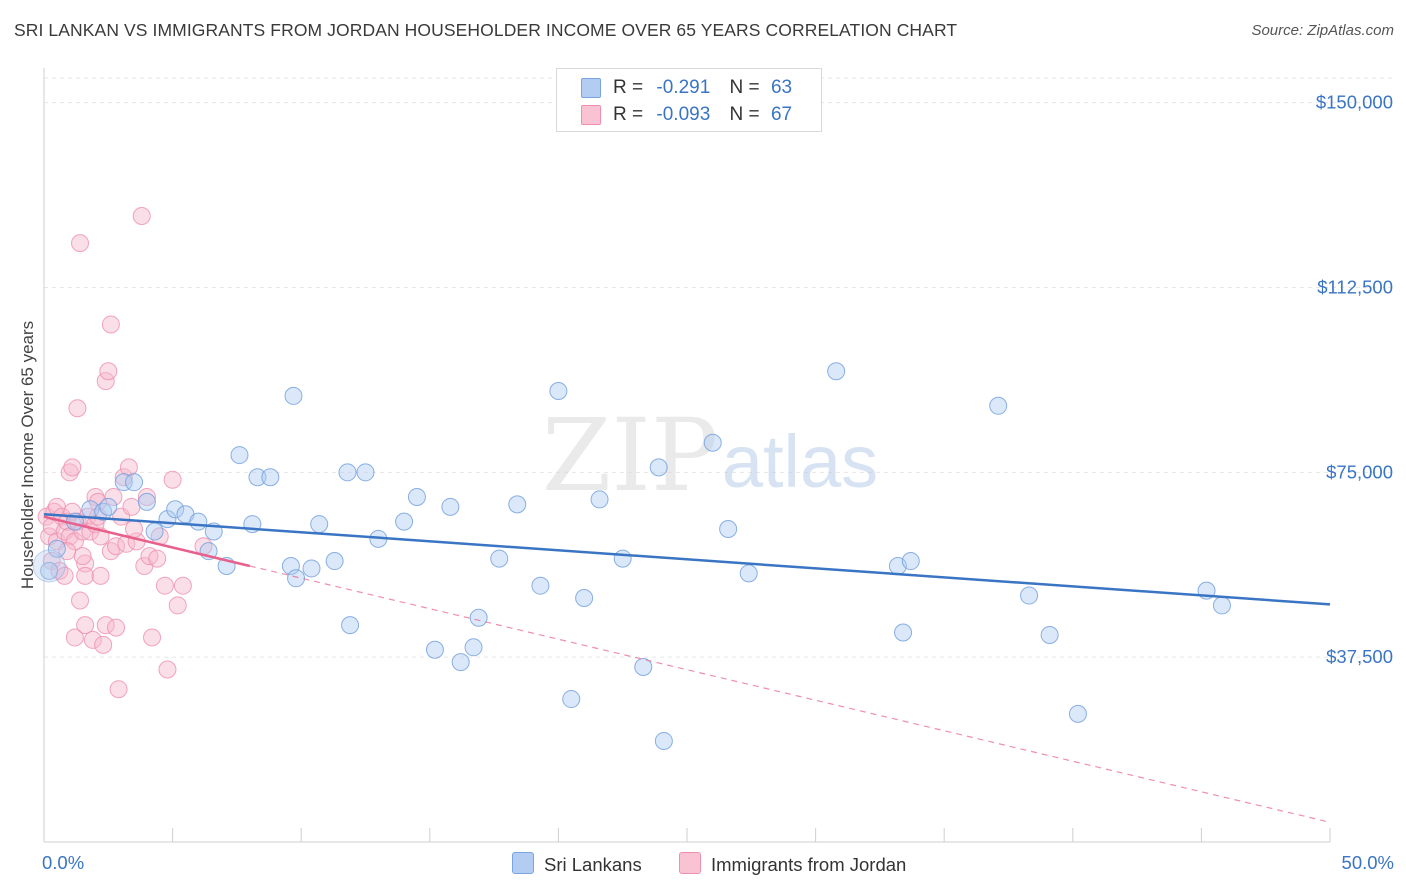 This screenshot has height=892, width=1406. What do you see at coordinates (687, 559) in the screenshot?
I see `trend-line-srilankans` at bounding box center [687, 559].